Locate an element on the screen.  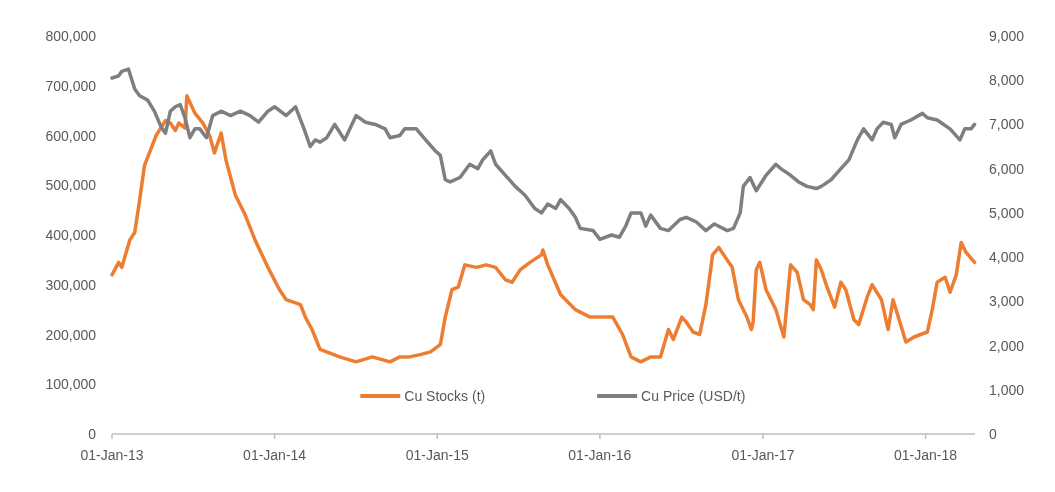
y2-tick-label: 1,000 is located at coordinates (1007, 389).